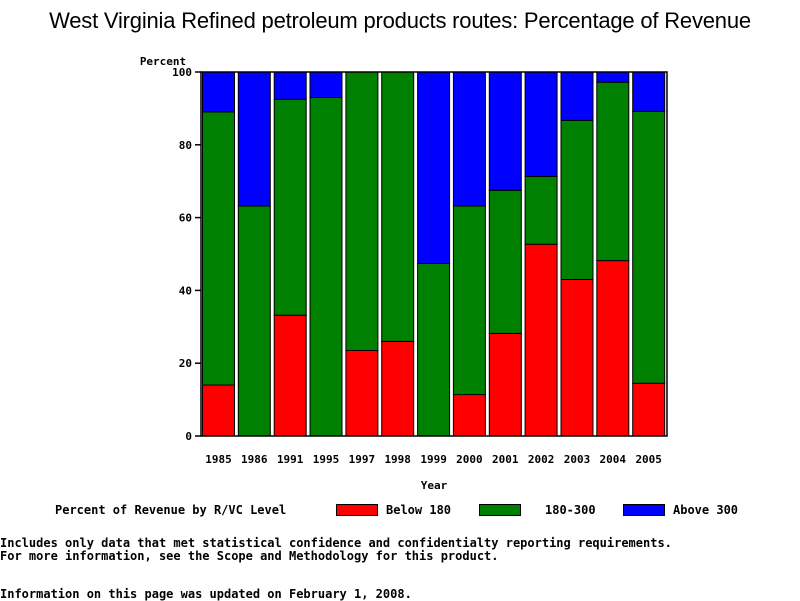 This screenshot has width=800, height=601. What do you see at coordinates (541, 459) in the screenshot?
I see `x-tick-label: 2002` at bounding box center [541, 459].